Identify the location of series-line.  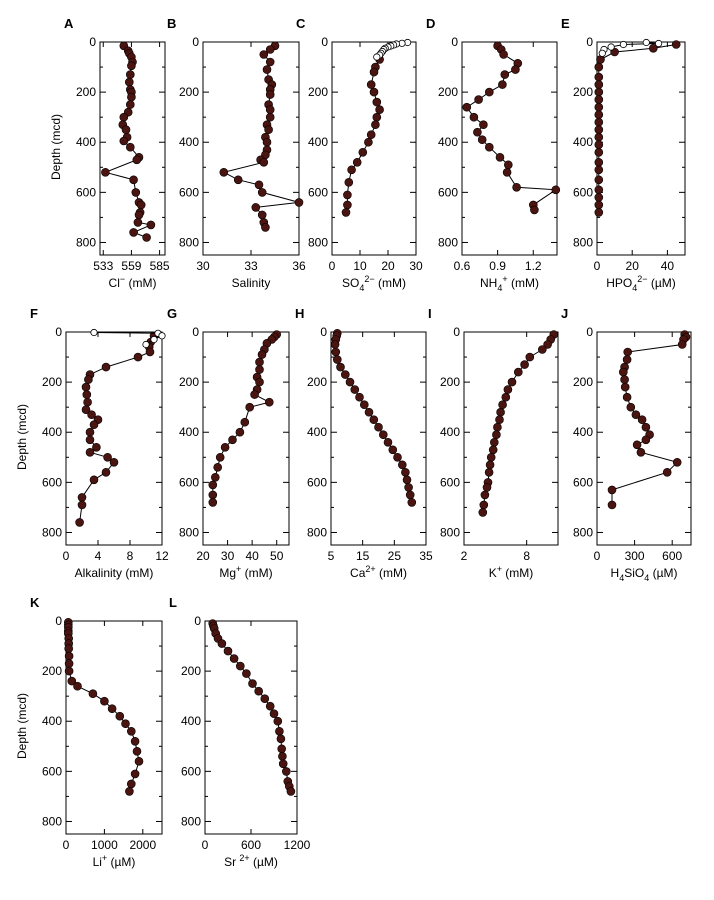
(103, 707).